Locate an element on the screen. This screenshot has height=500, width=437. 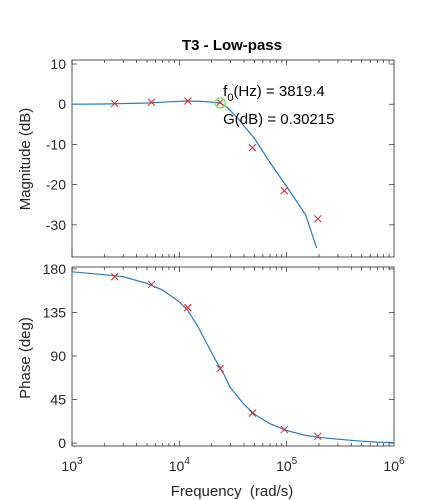
magnitude-y-tick-label: 0 is located at coordinates (62, 104).